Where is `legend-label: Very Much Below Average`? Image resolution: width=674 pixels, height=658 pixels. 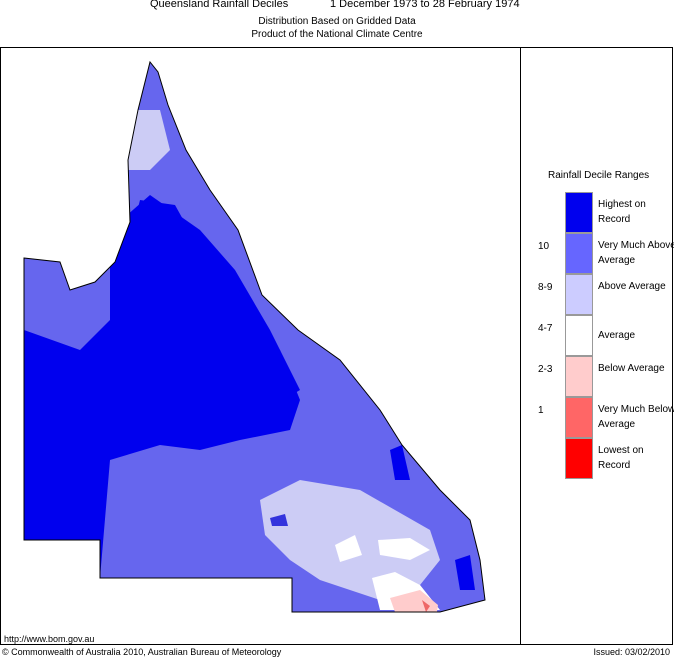 legend-label: Very Much Below Average is located at coordinates (636, 417).